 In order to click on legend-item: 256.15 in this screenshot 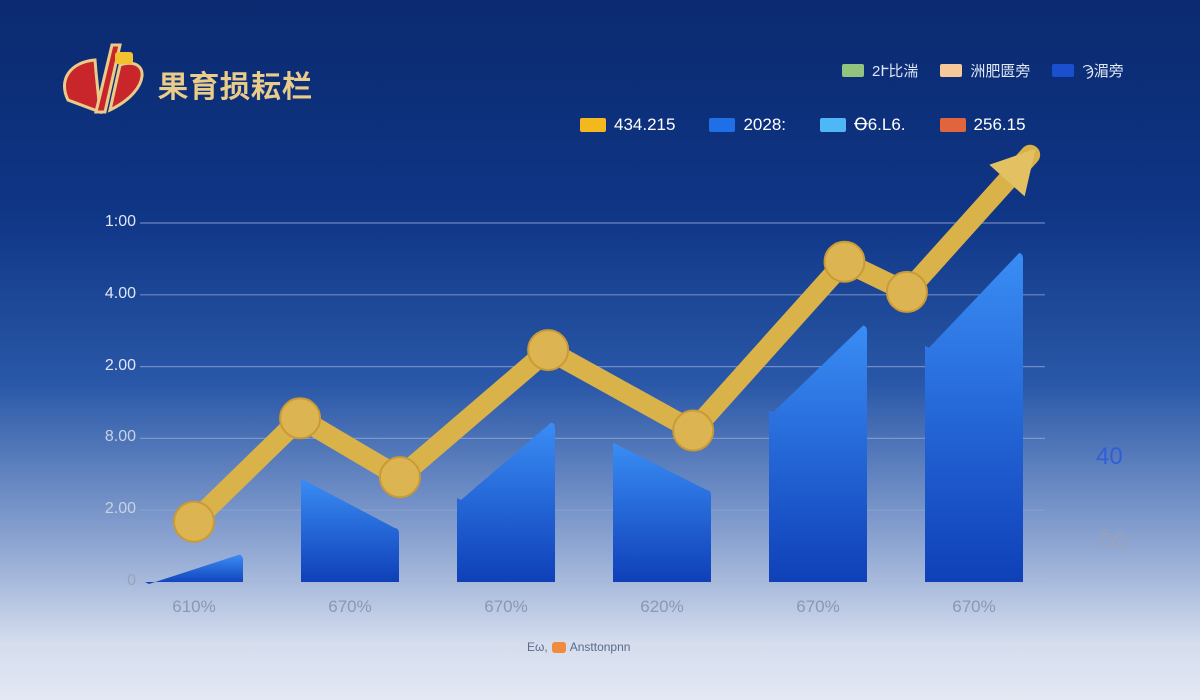, I will do `click(982, 125)`.